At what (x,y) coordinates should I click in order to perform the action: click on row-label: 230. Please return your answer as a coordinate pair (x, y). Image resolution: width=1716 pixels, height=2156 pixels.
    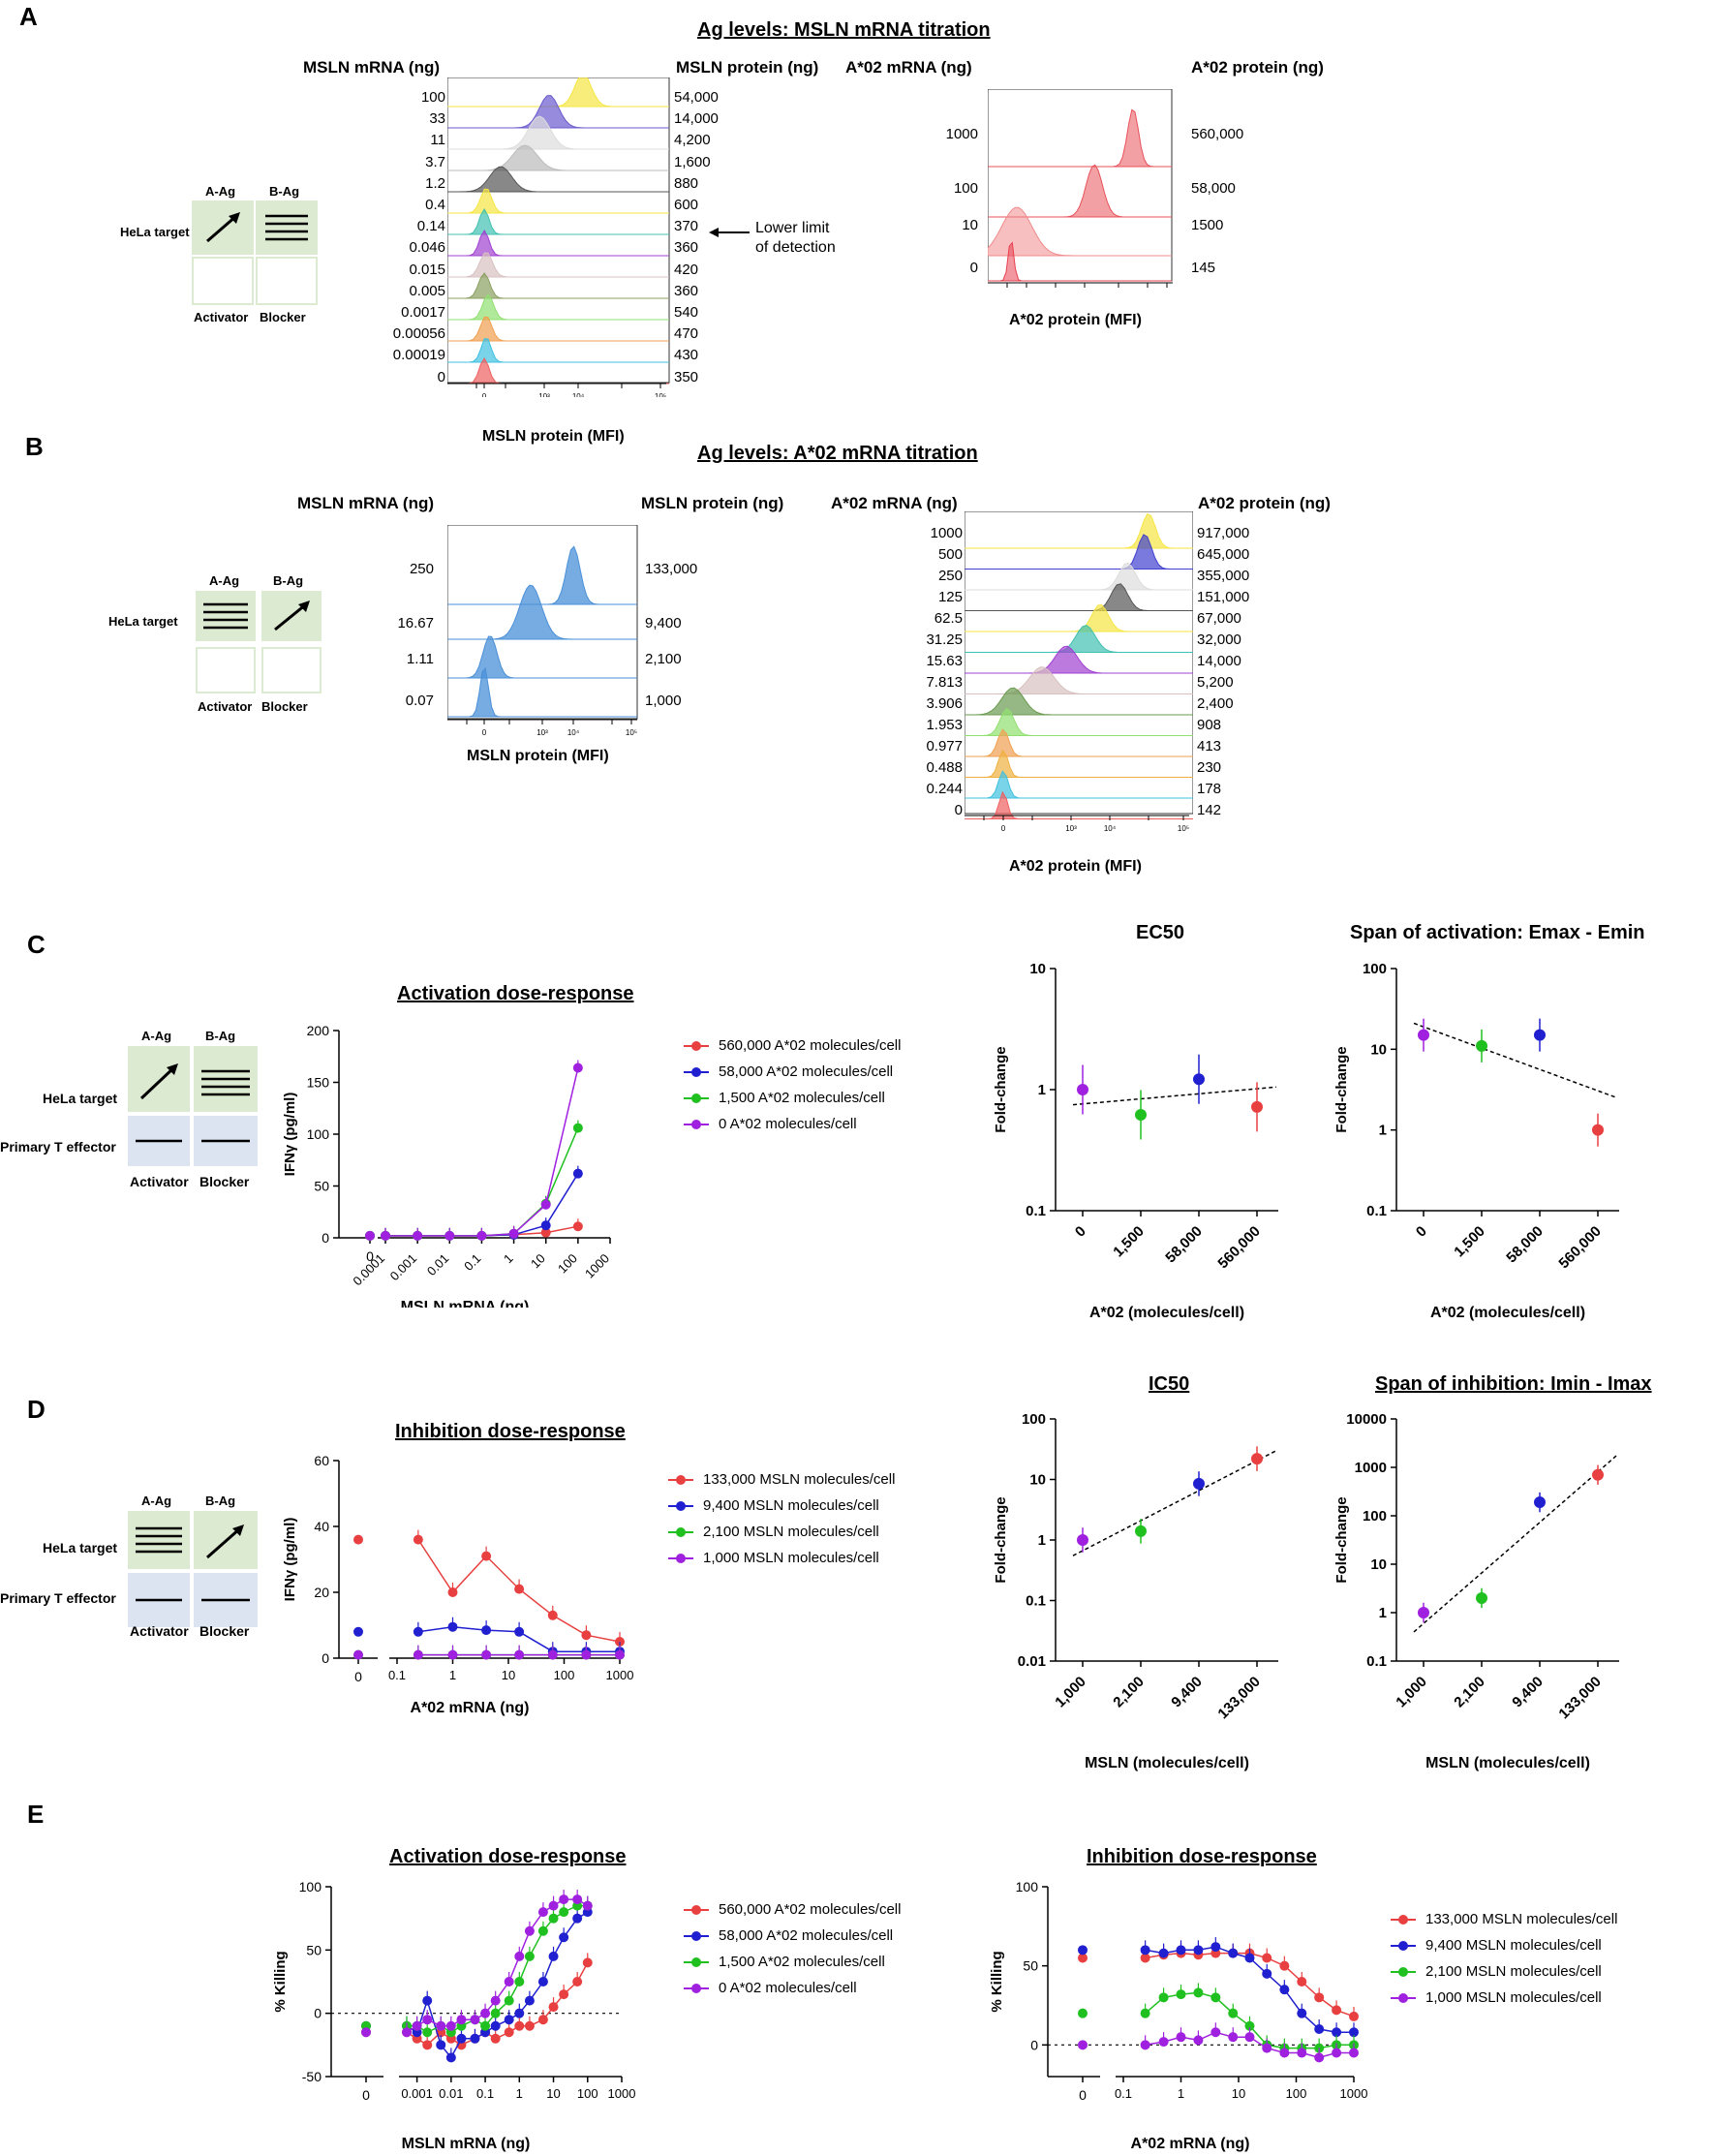
    Looking at the image, I should click on (1210, 768).